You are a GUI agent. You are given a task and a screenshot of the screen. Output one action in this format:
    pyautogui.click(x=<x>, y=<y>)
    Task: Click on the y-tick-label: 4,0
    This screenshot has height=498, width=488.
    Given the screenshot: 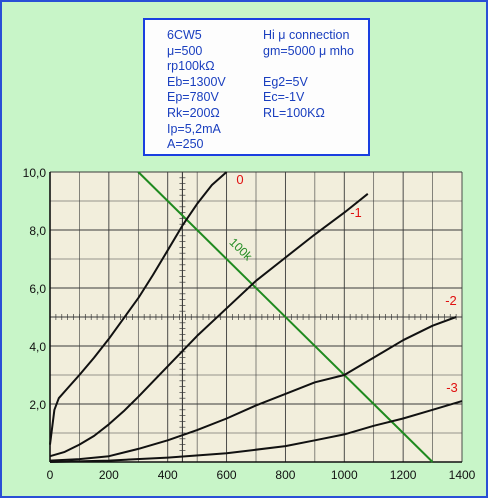 What is the action you would take?
    pyautogui.click(x=37, y=347)
    